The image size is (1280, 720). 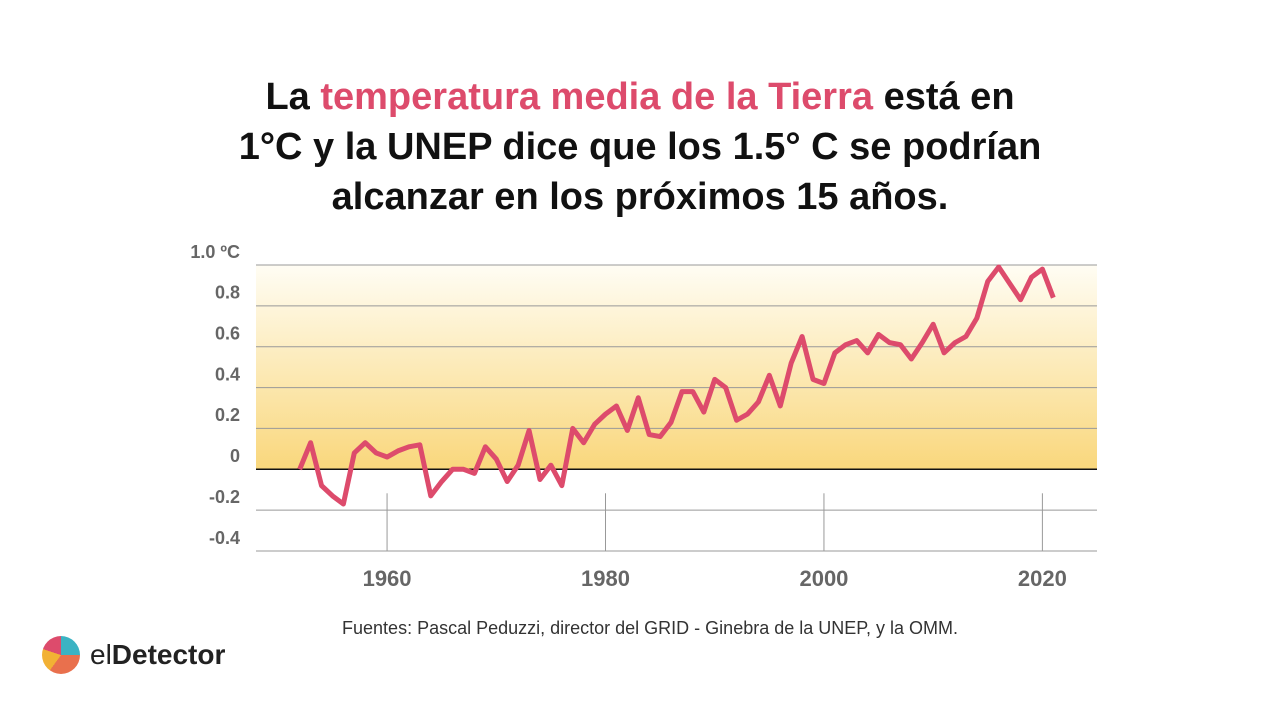 What do you see at coordinates (293, 97) in the screenshot?
I see `title-text: La` at bounding box center [293, 97].